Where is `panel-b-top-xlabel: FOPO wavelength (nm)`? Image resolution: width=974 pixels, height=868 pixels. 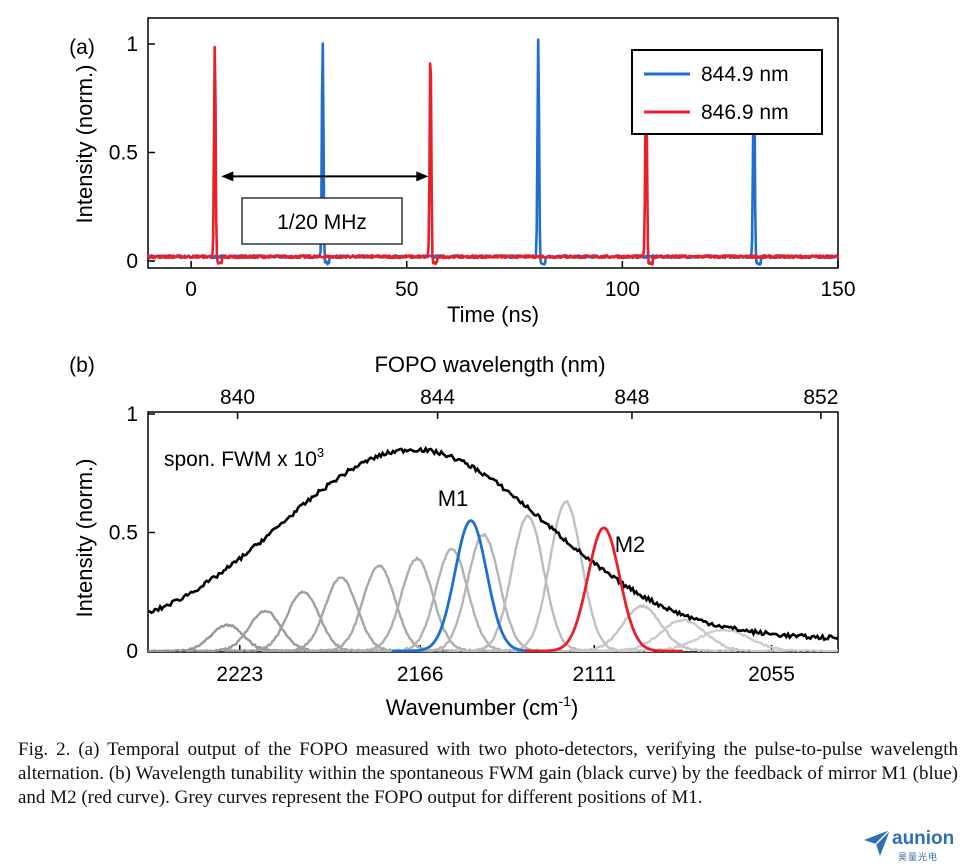
panel-b-top-xlabel: FOPO wavelength (nm) is located at coordinates (489, 364).